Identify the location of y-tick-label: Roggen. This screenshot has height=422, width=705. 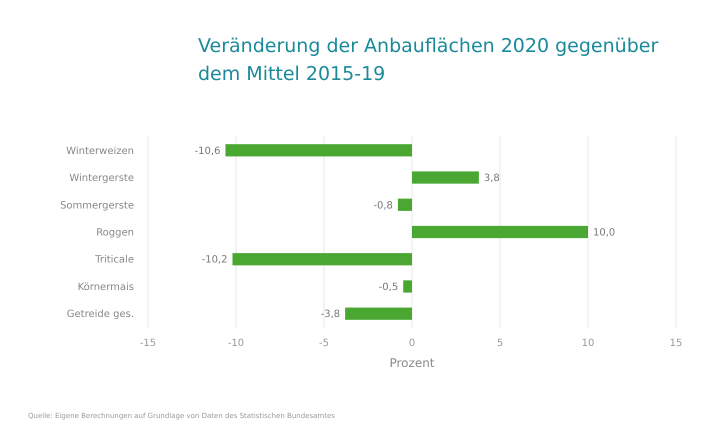
(115, 233).